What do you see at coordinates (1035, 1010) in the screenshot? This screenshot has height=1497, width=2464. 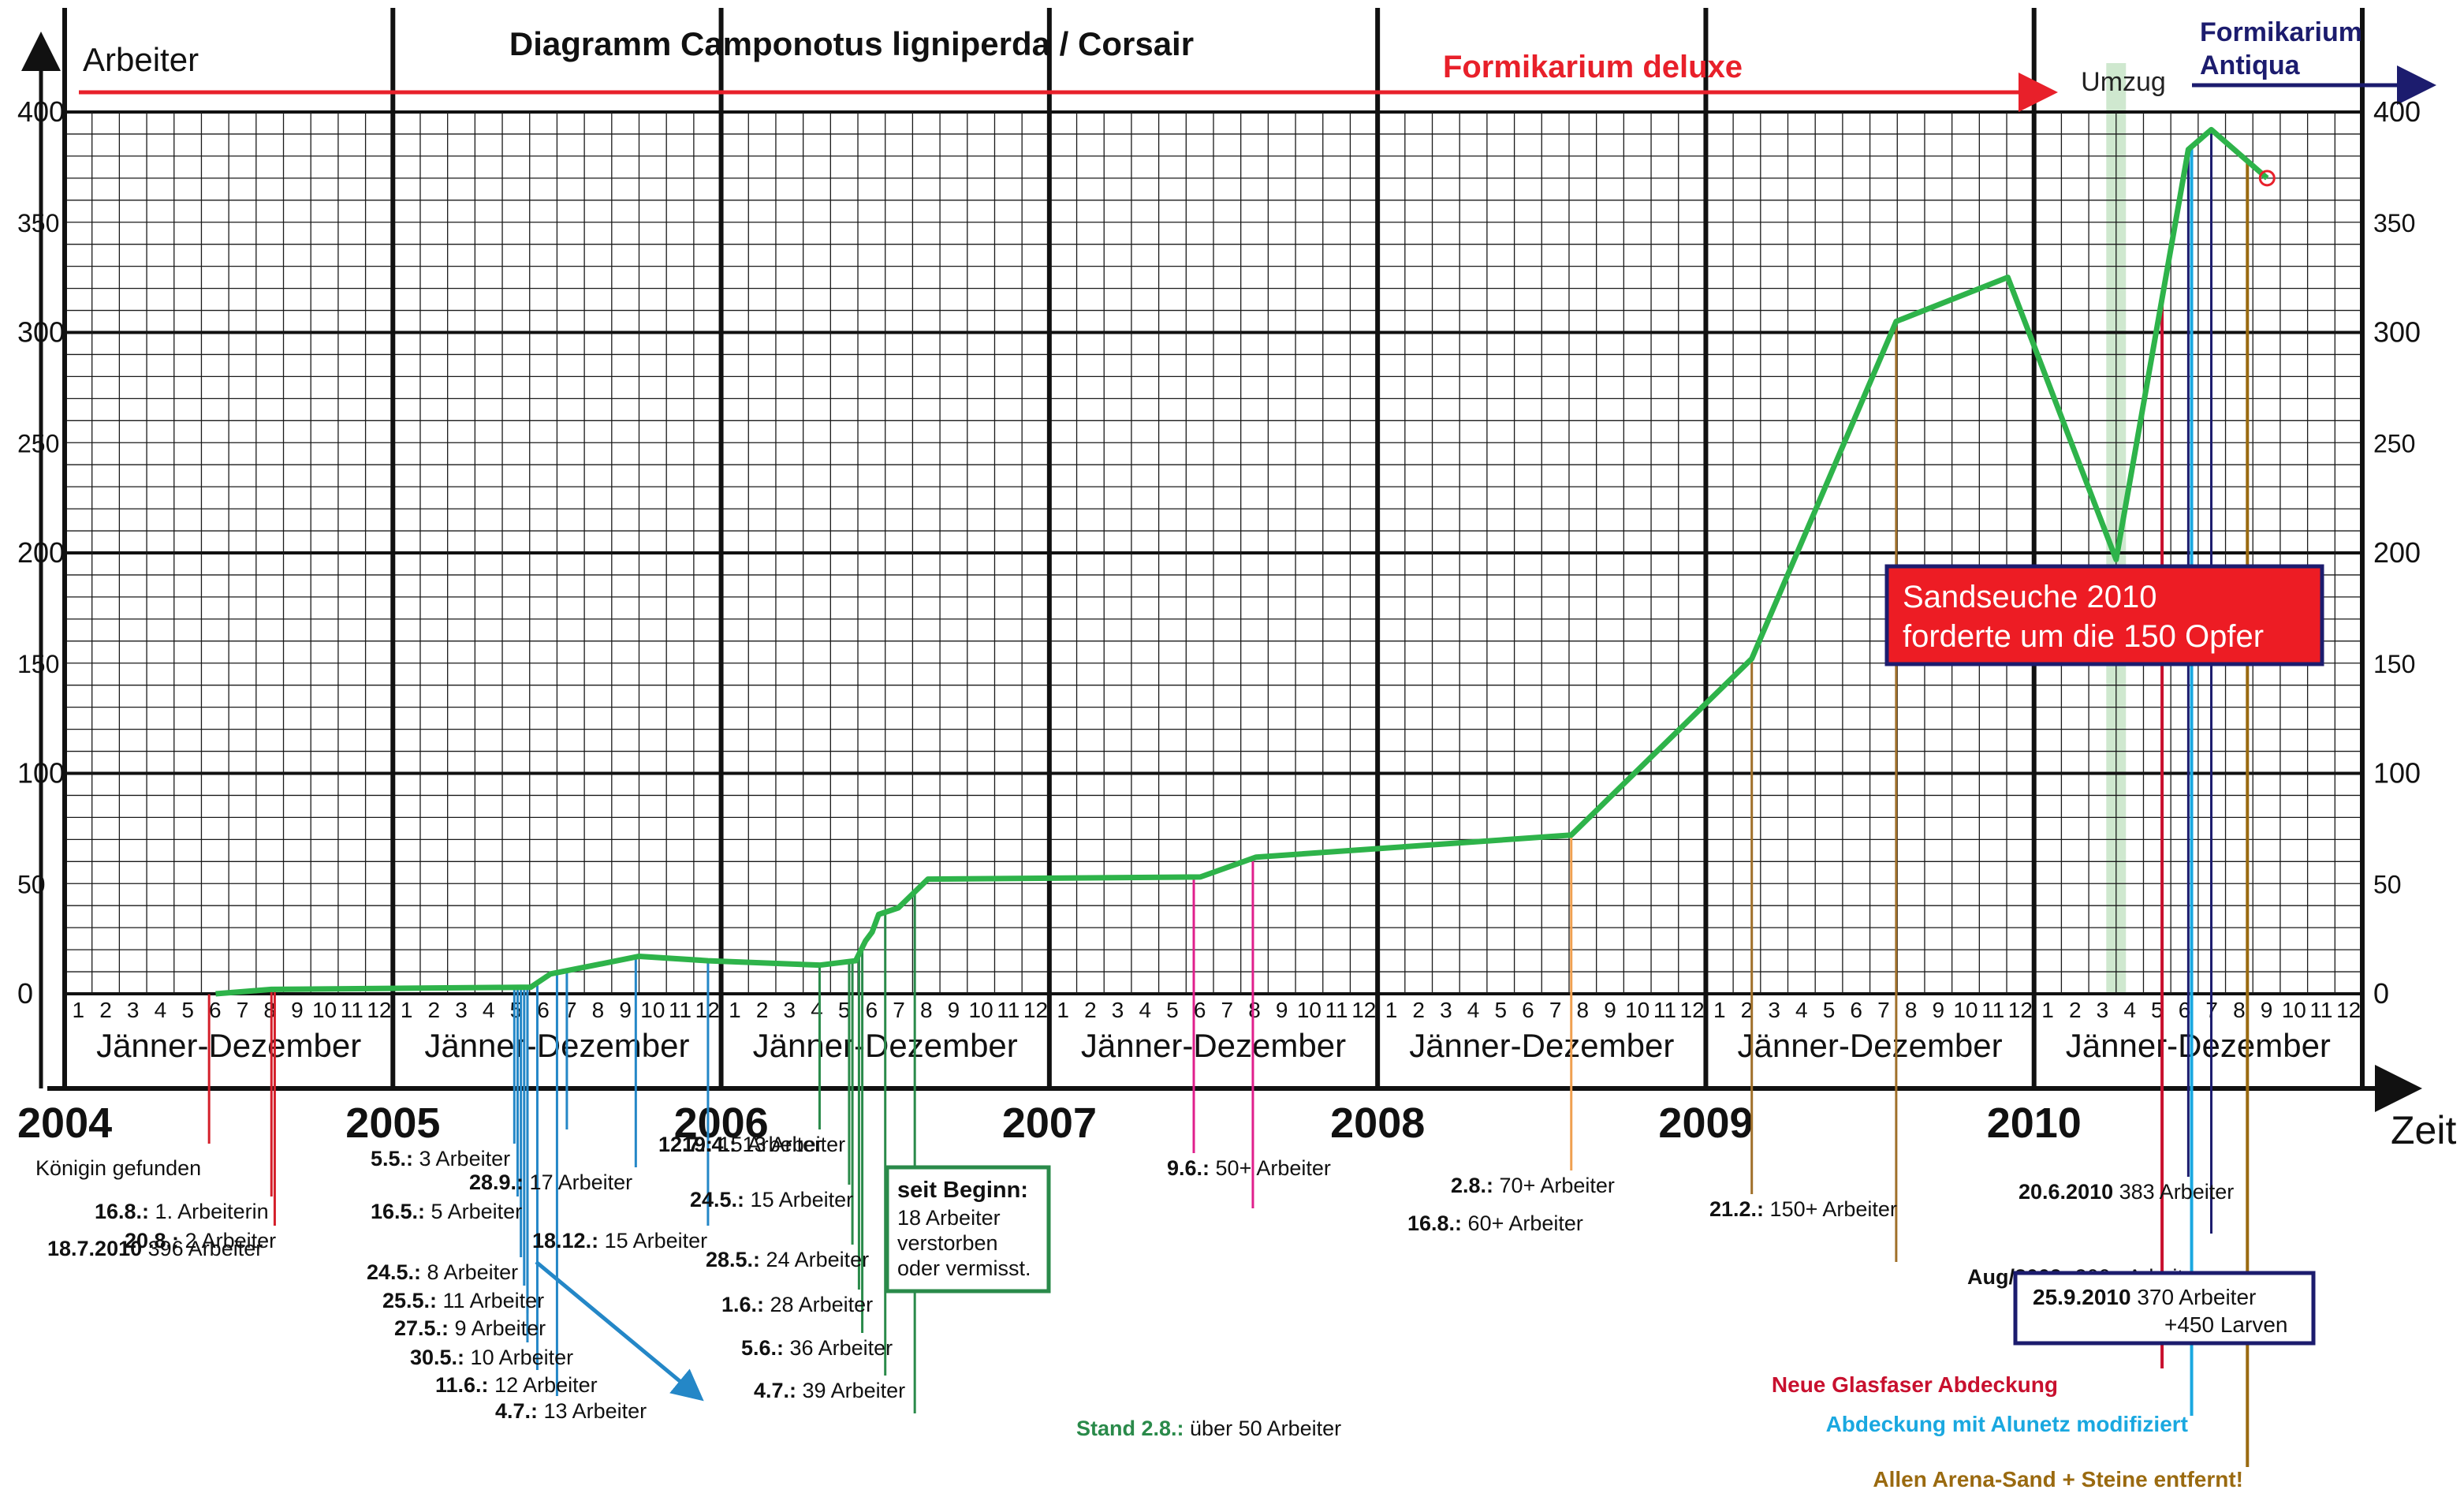 I see `month-tick-label: 12` at bounding box center [1035, 1010].